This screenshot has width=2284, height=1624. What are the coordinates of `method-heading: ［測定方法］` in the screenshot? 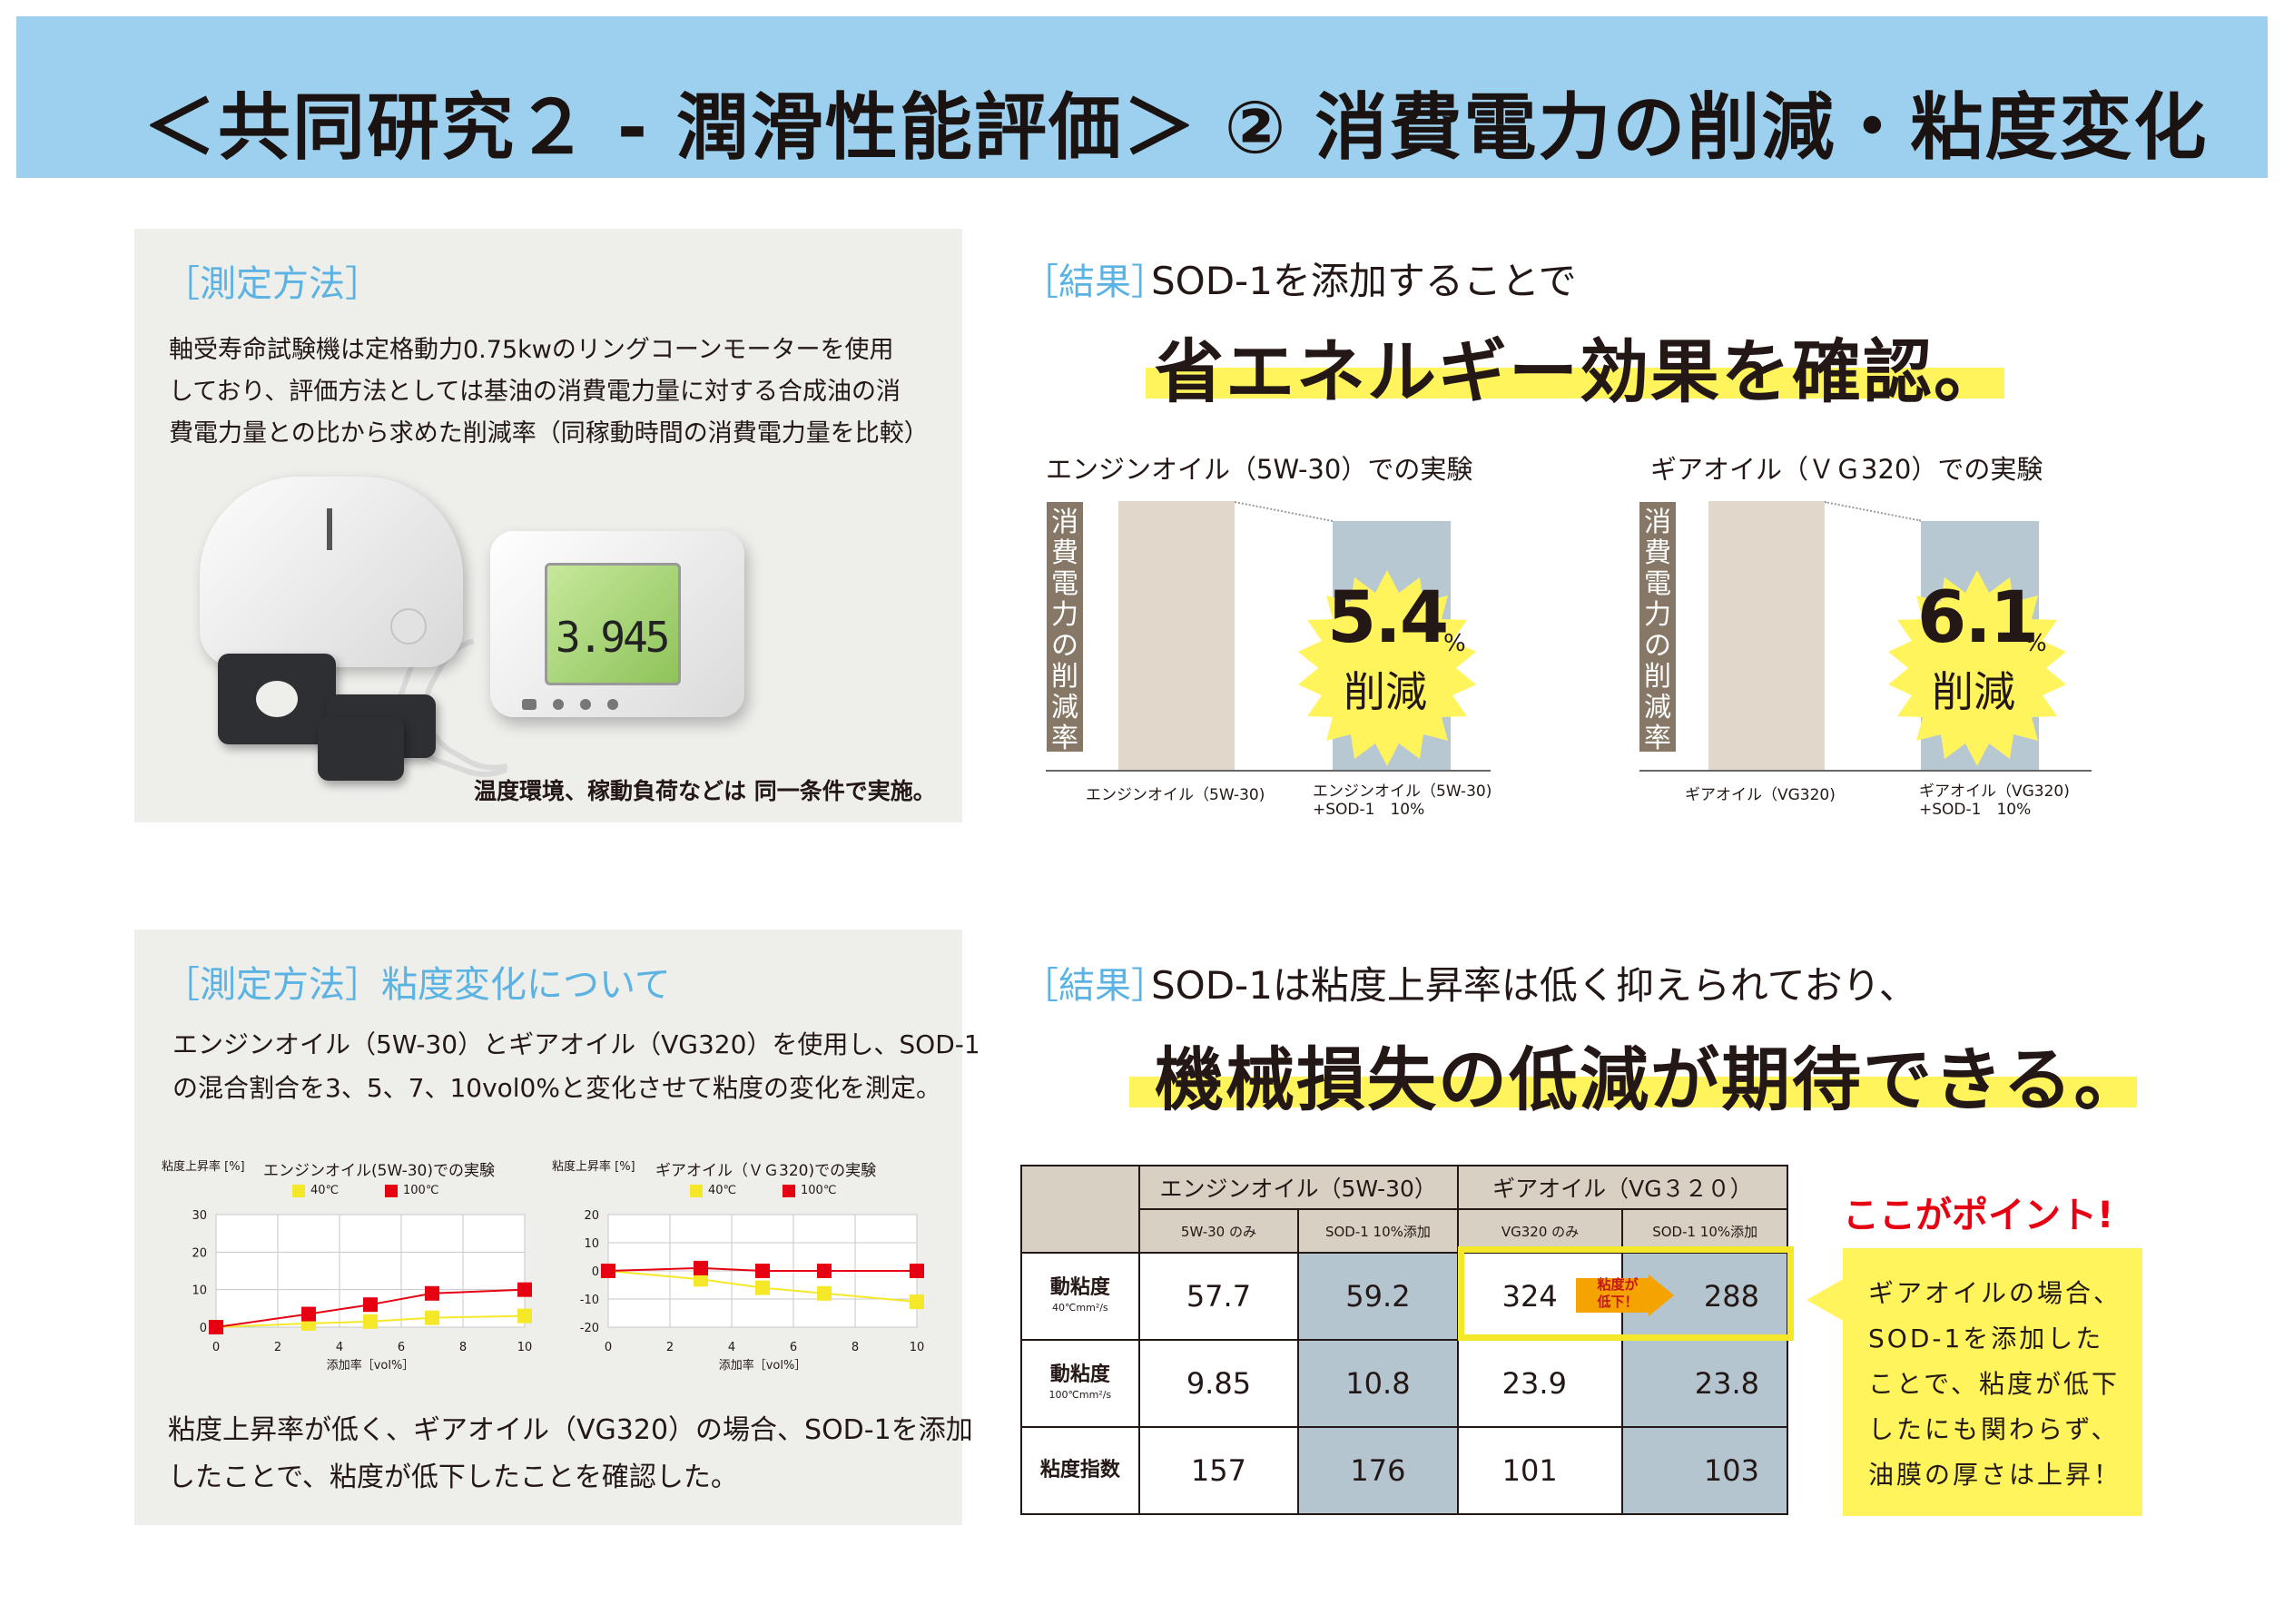 It's located at (272, 284).